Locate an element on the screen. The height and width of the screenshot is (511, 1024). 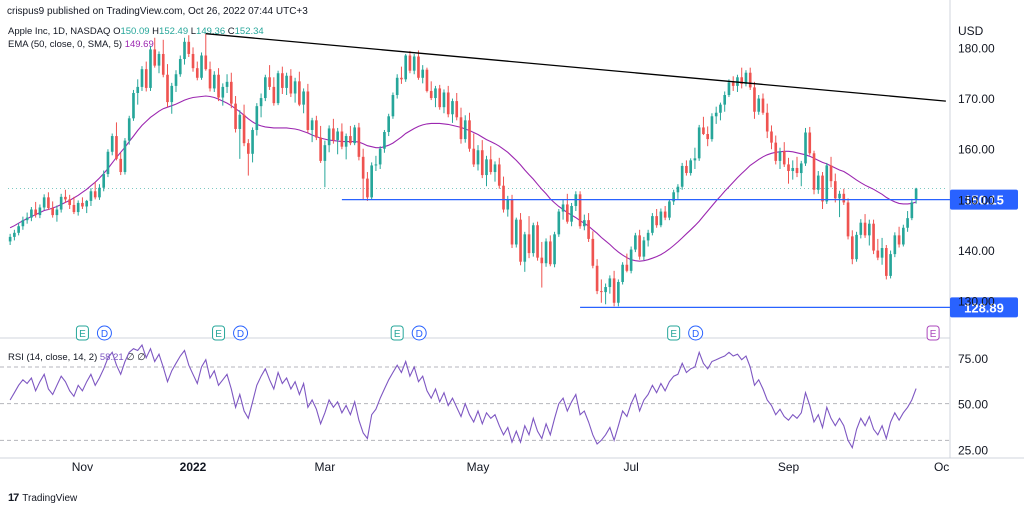
ema-row: EMA (50, close, 0, SMA, 5) 149.69 is located at coordinates (136, 44).